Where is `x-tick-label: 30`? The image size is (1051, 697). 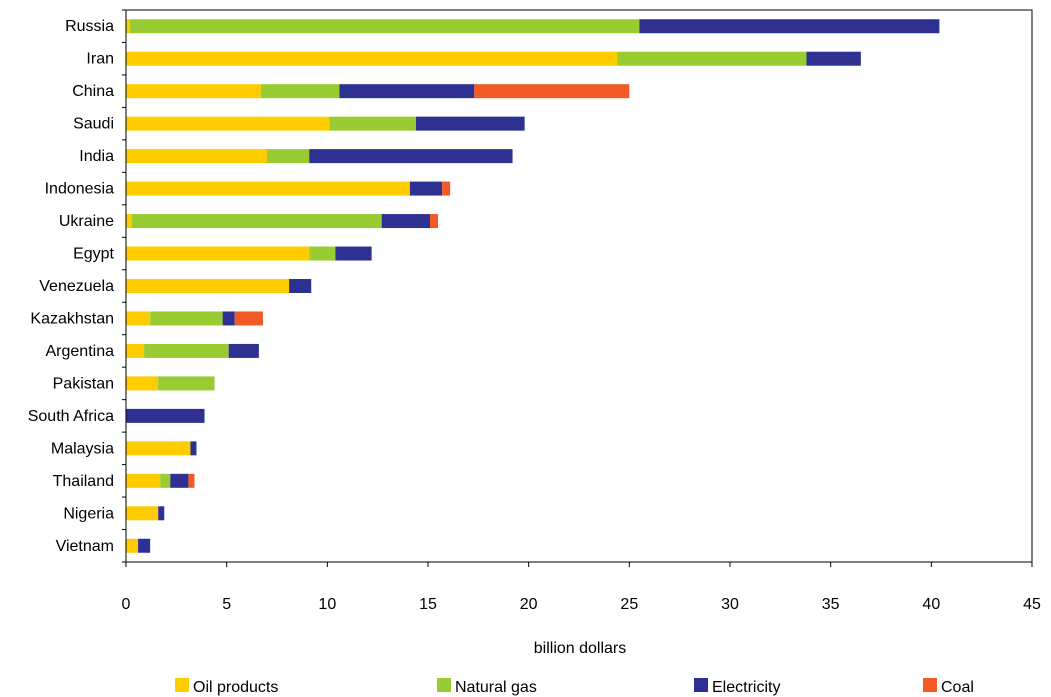
x-tick-label: 30 is located at coordinates (730, 604).